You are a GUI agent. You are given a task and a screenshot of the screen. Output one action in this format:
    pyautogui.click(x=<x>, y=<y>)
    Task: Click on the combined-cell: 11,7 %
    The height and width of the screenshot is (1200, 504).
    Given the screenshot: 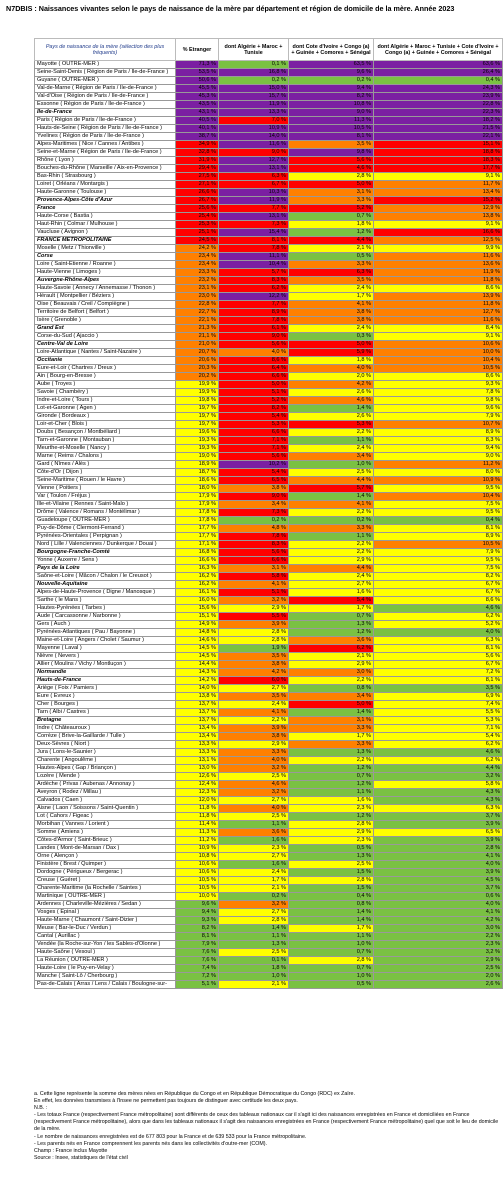 What is the action you would take?
    pyautogui.click(x=438, y=184)
    